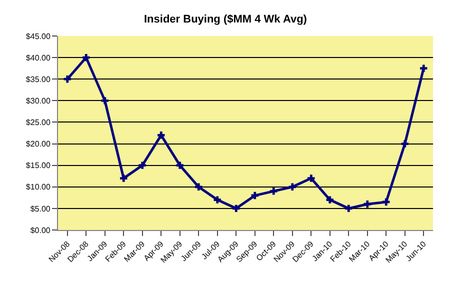  Describe the element at coordinates (38, 144) in the screenshot. I see `y-tick-label: $20.00` at that location.